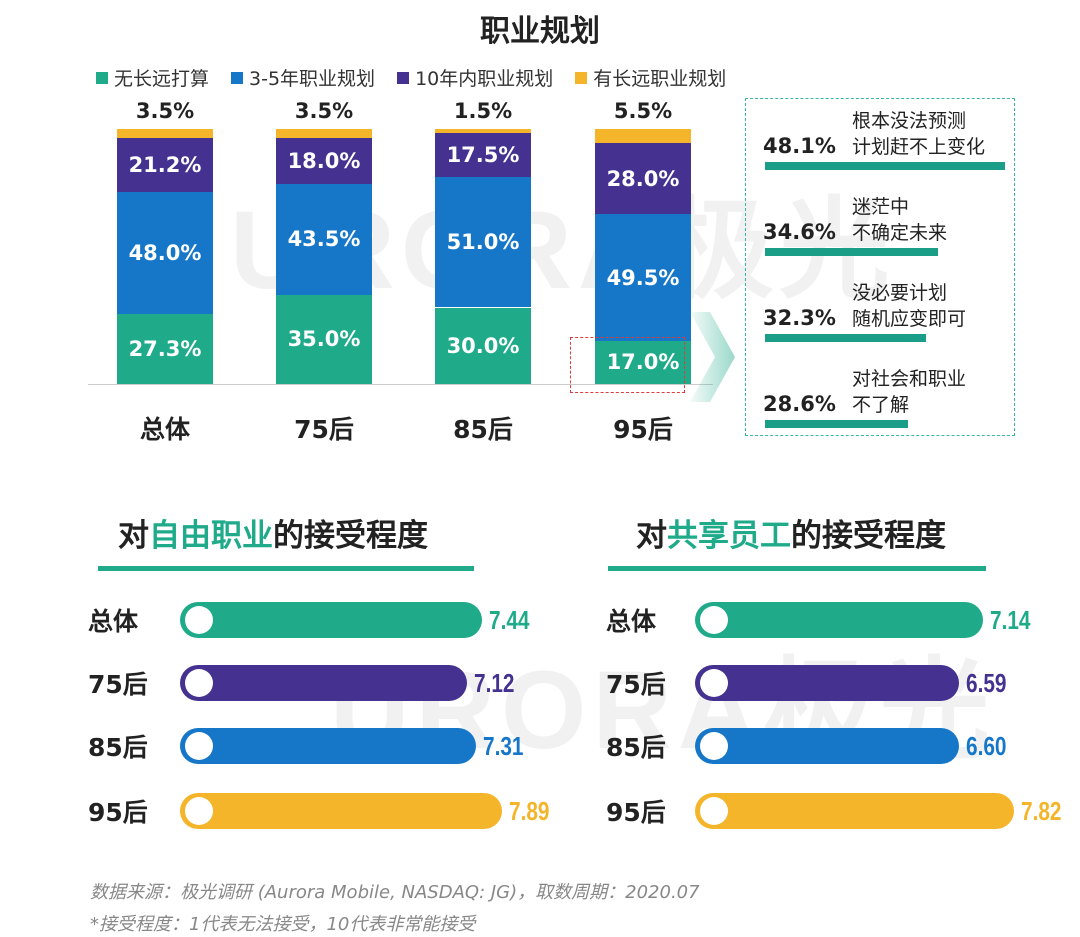  What do you see at coordinates (483, 429) in the screenshot?
I see `category-label: 85后` at bounding box center [483, 429].